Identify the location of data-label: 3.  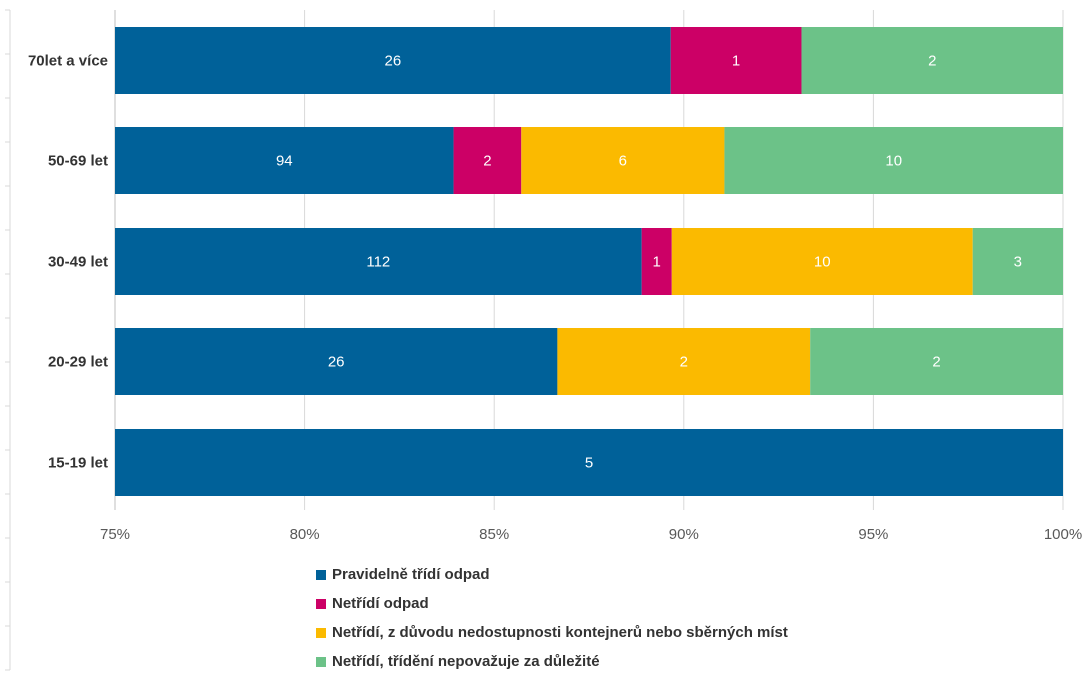
(1018, 262).